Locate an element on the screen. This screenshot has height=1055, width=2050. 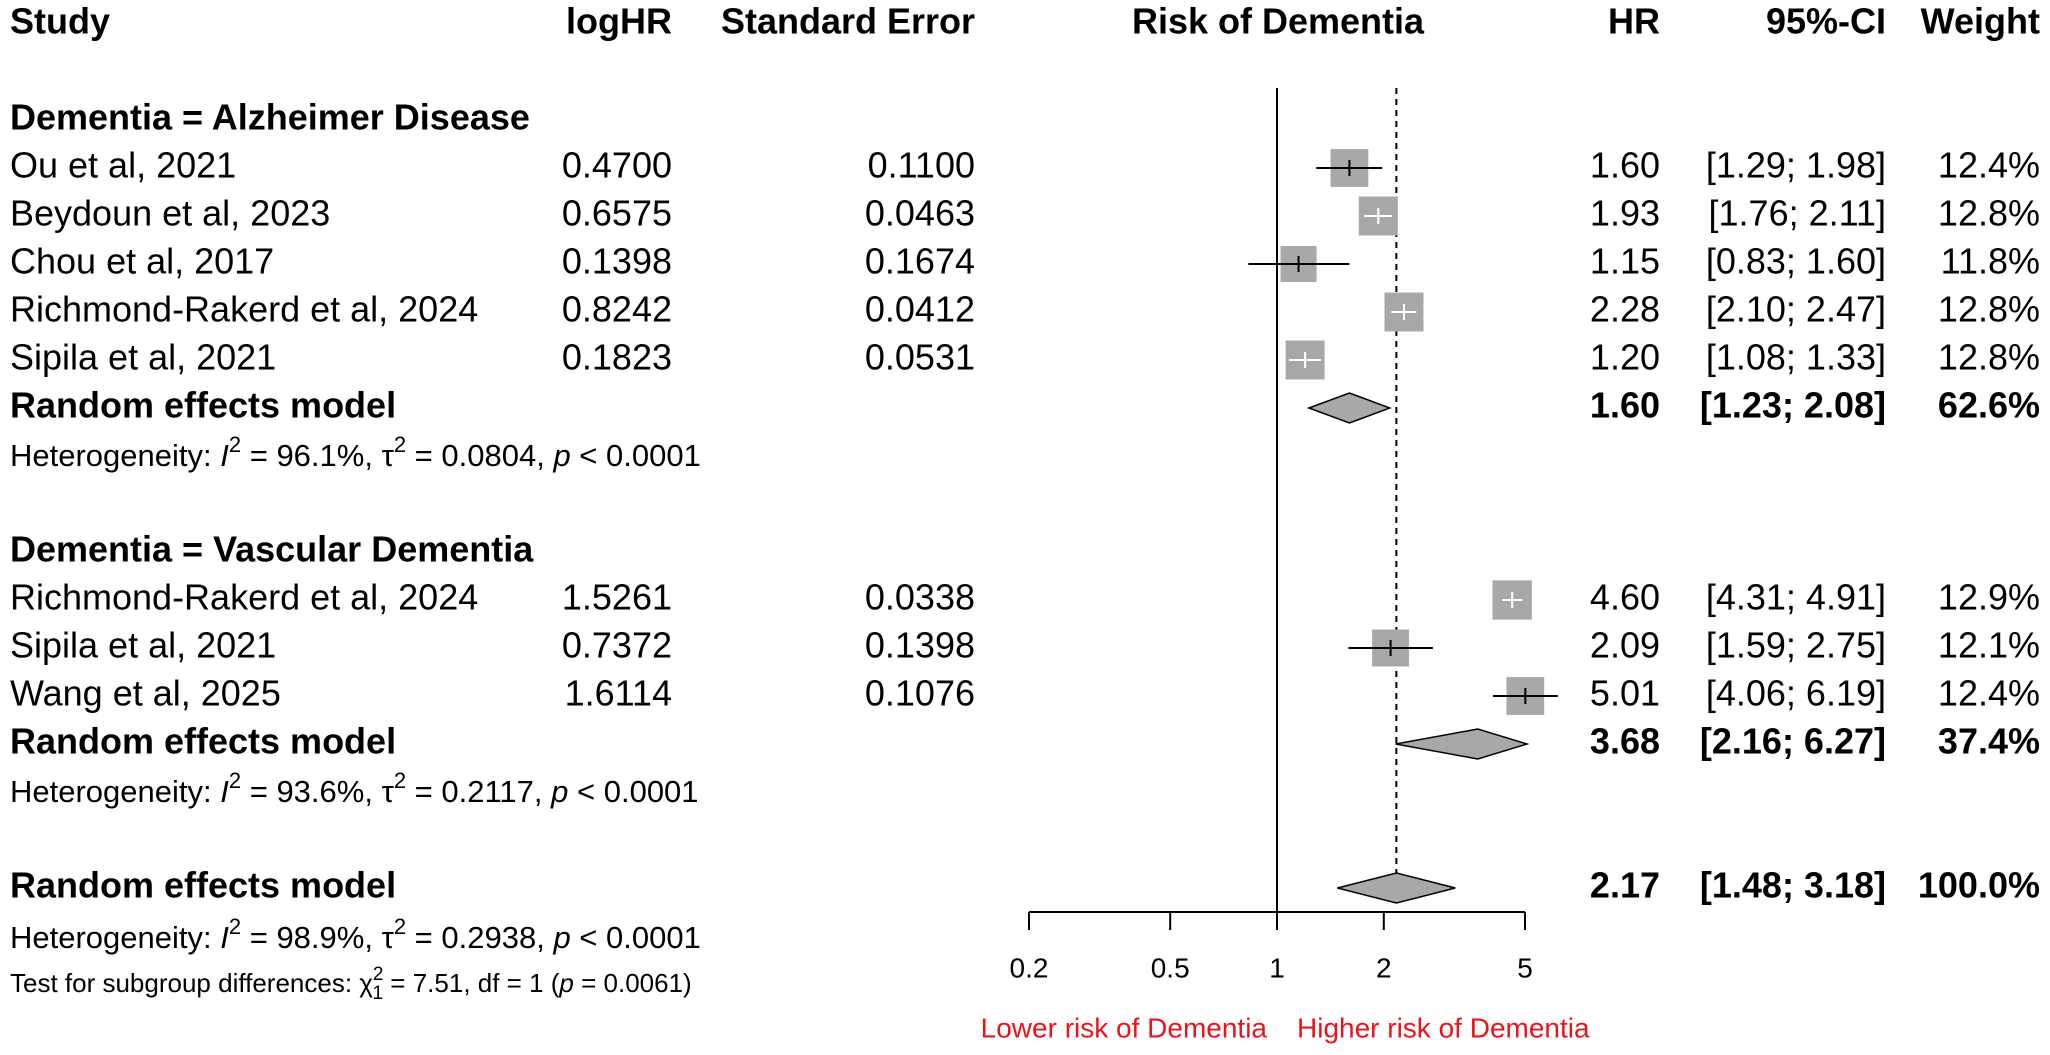
study-loghr: 0.1823 is located at coordinates (617, 357).